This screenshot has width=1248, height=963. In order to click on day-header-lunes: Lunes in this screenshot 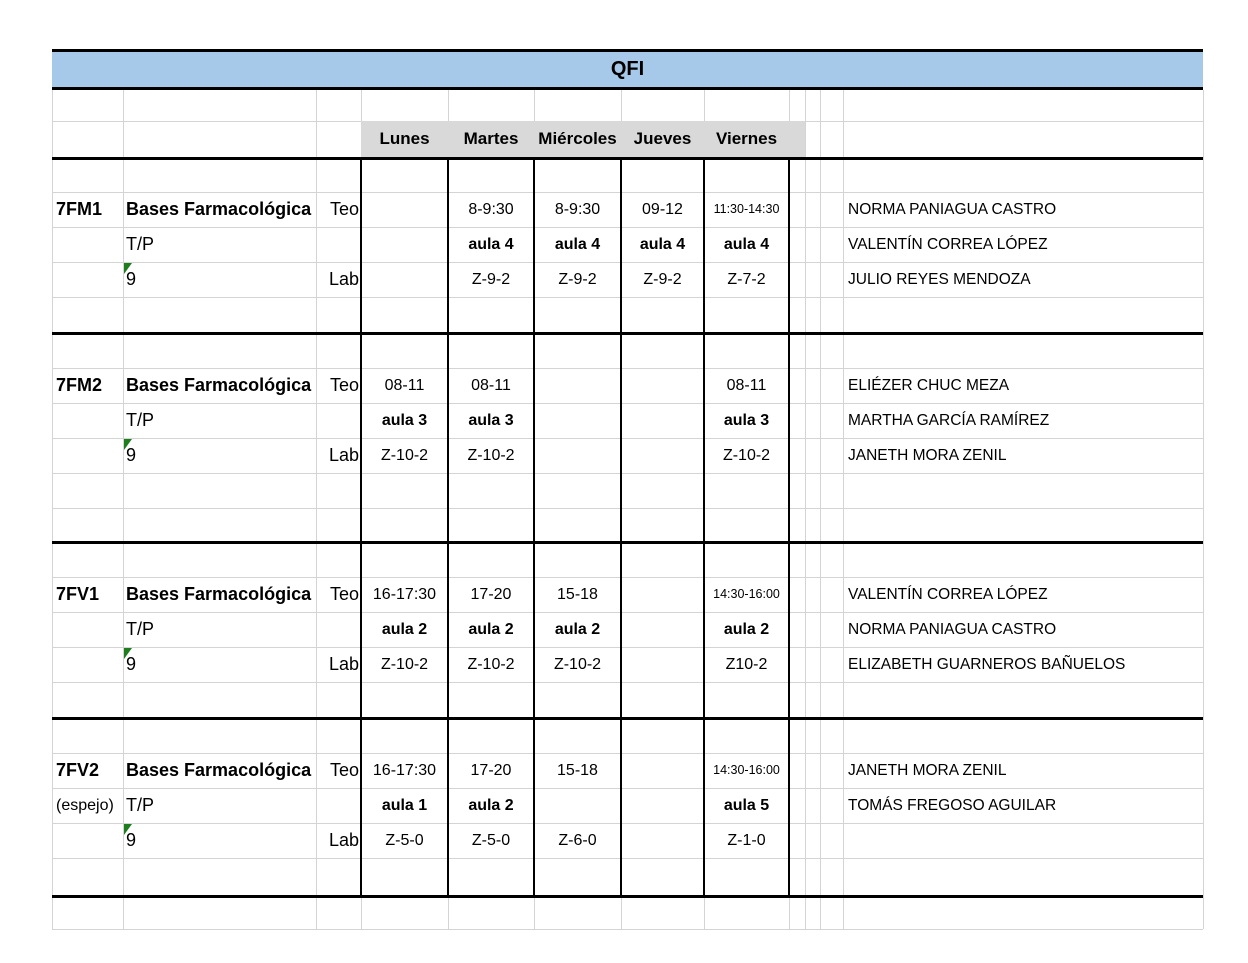, I will do `click(404, 138)`.